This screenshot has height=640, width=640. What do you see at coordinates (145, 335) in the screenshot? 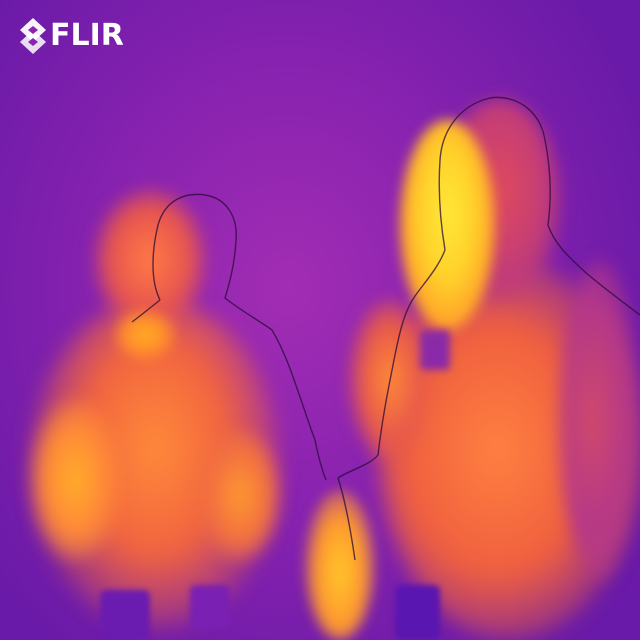
I see `left-person-neck` at bounding box center [145, 335].